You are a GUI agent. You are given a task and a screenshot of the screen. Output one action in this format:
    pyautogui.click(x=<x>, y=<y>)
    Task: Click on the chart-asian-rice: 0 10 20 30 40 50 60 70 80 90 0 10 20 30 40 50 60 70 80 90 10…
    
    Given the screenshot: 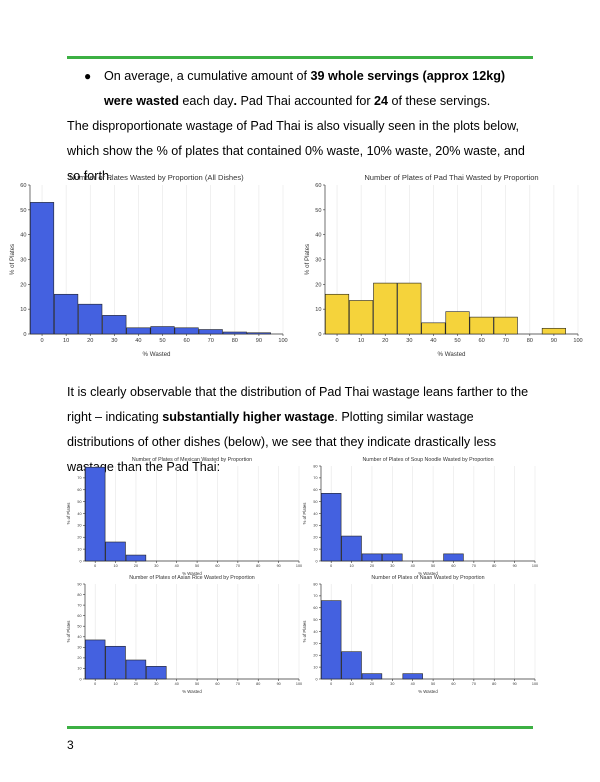 What is the action you would take?
    pyautogui.click(x=184, y=634)
    